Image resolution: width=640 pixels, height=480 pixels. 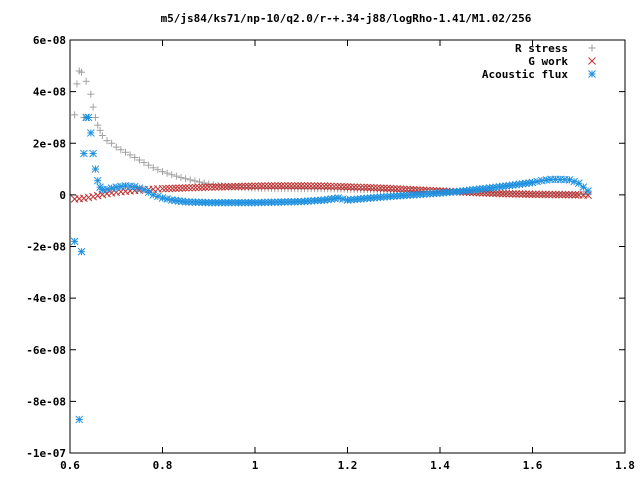 I want to click on x-tick-label: 0.6, so click(x=70, y=465).